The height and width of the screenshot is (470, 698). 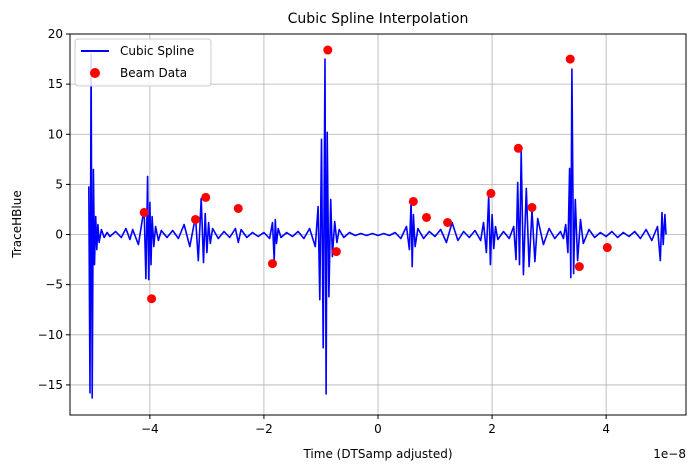 I want to click on legend-marker-swatch, so click(x=95, y=73).